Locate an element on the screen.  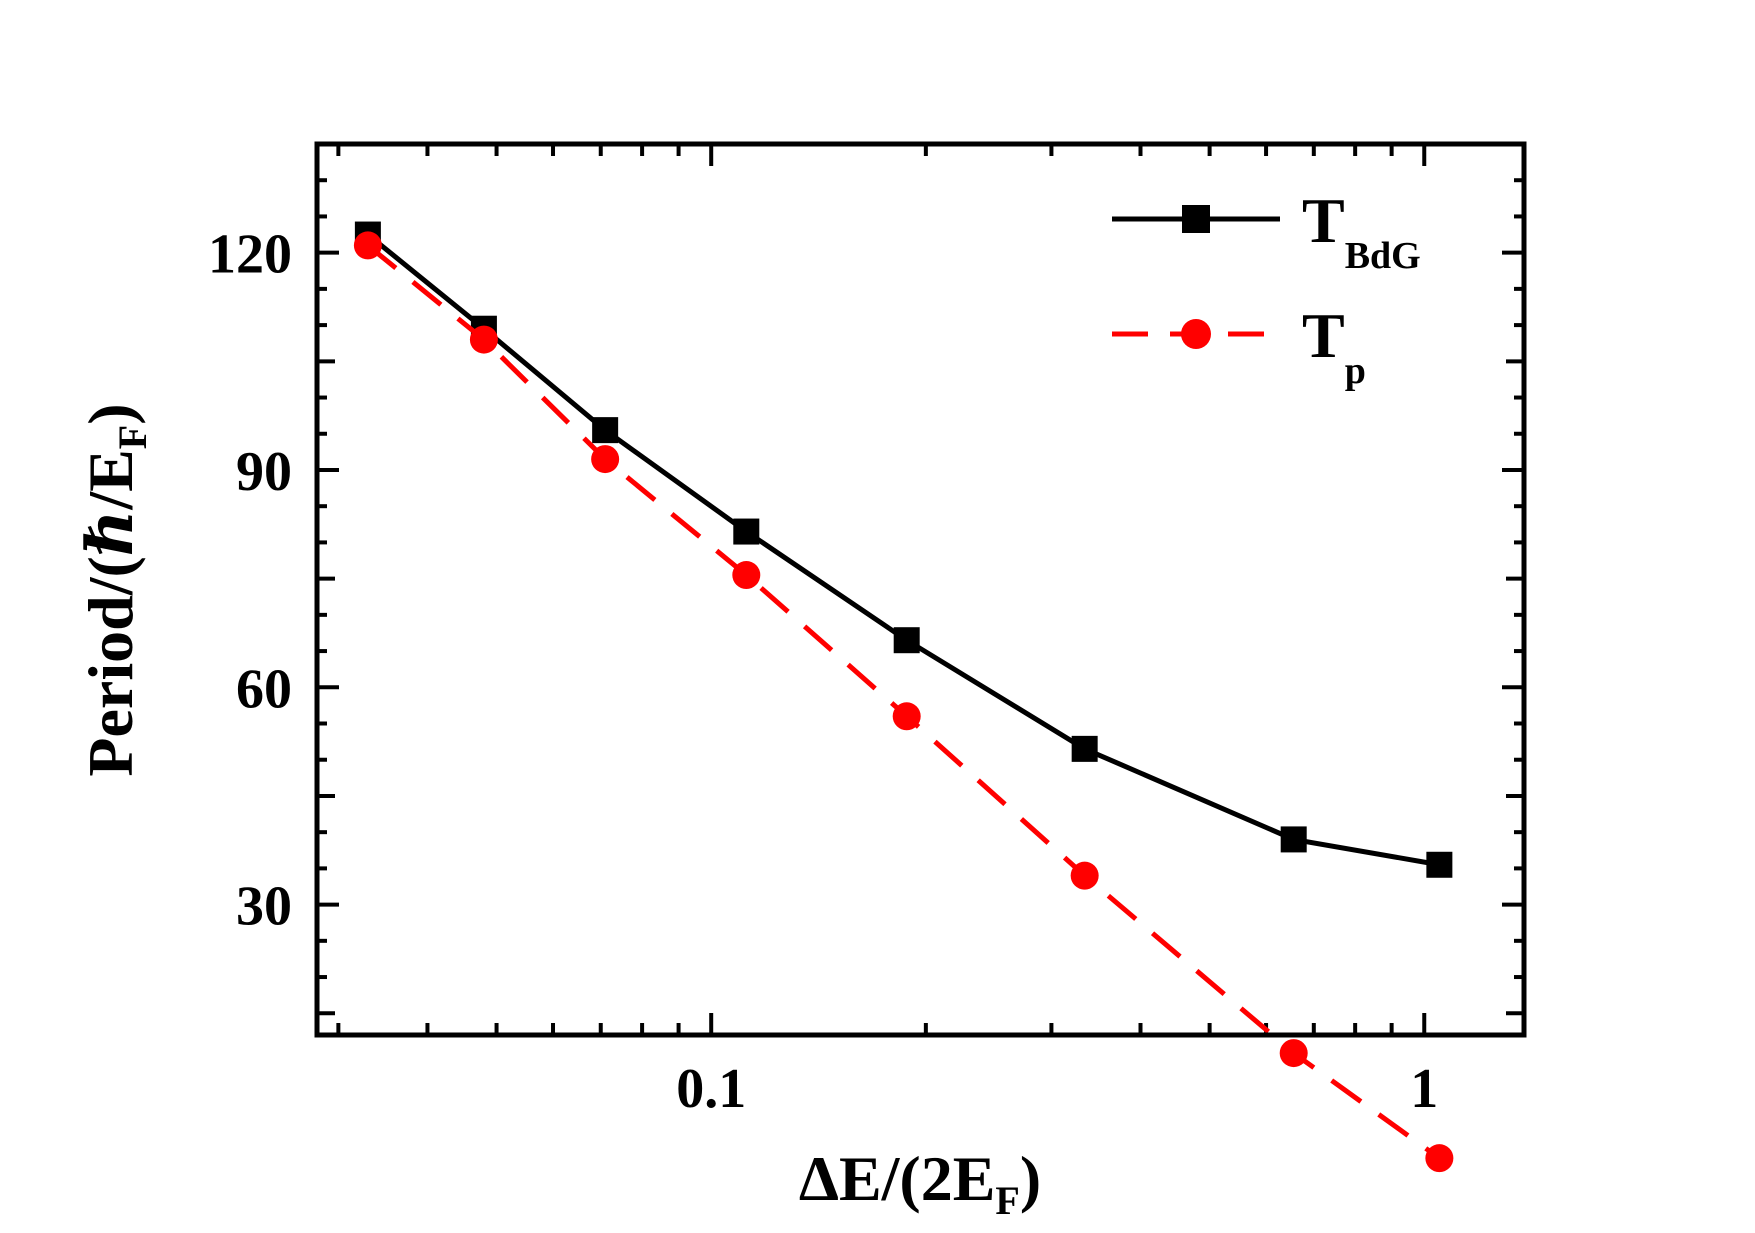
y-tick-label: 90 is located at coordinates (264, 472).